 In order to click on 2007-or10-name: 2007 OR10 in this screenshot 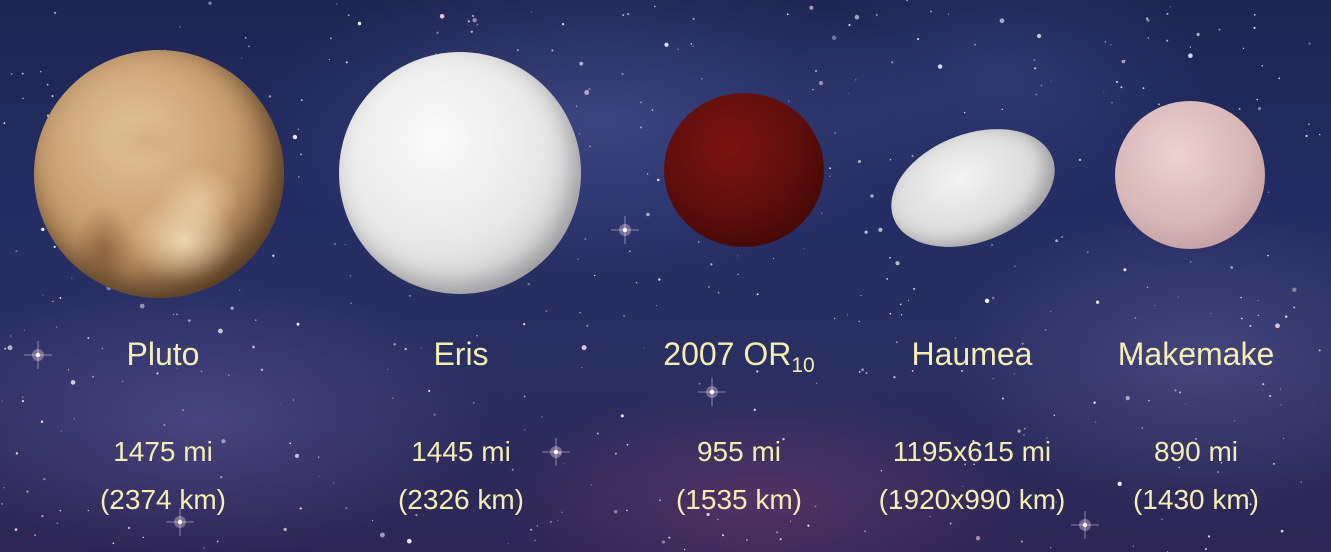, I will do `click(739, 356)`.